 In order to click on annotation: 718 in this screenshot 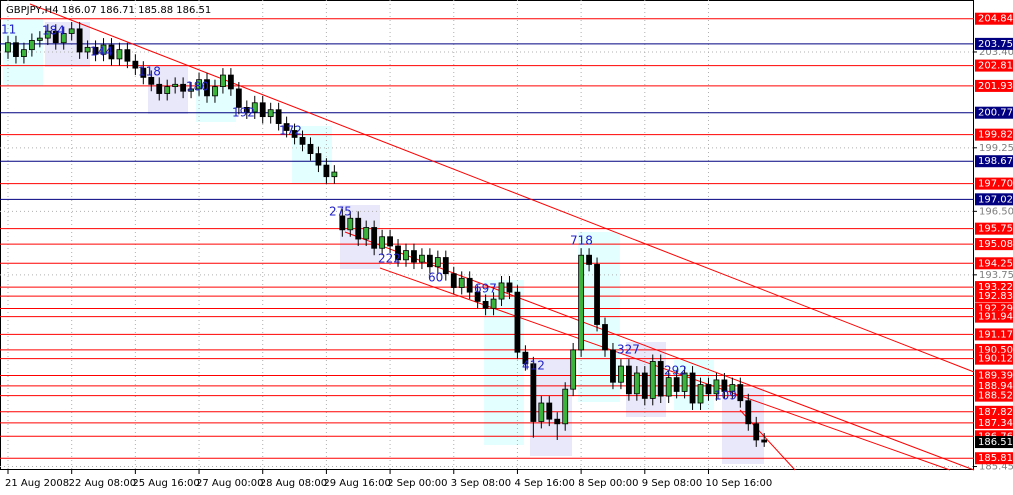, I will do `click(581, 241)`.